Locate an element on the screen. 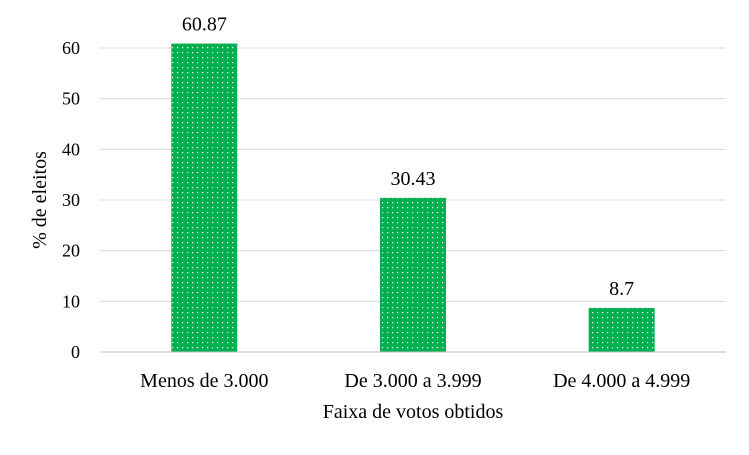  y-tick-label: 40 is located at coordinates (71, 149).